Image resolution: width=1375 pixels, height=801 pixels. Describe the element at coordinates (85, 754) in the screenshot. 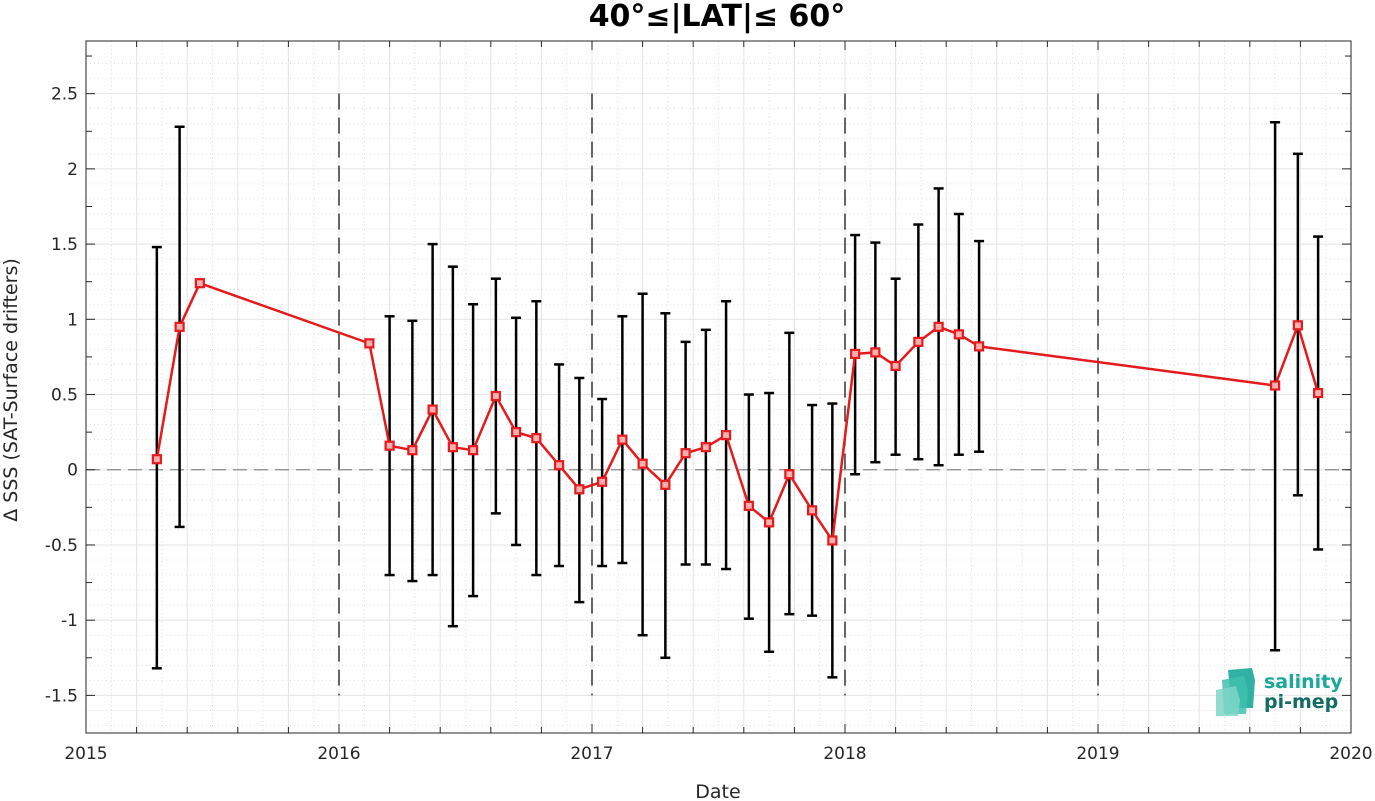

I see `x-tick-label: 2015` at that location.